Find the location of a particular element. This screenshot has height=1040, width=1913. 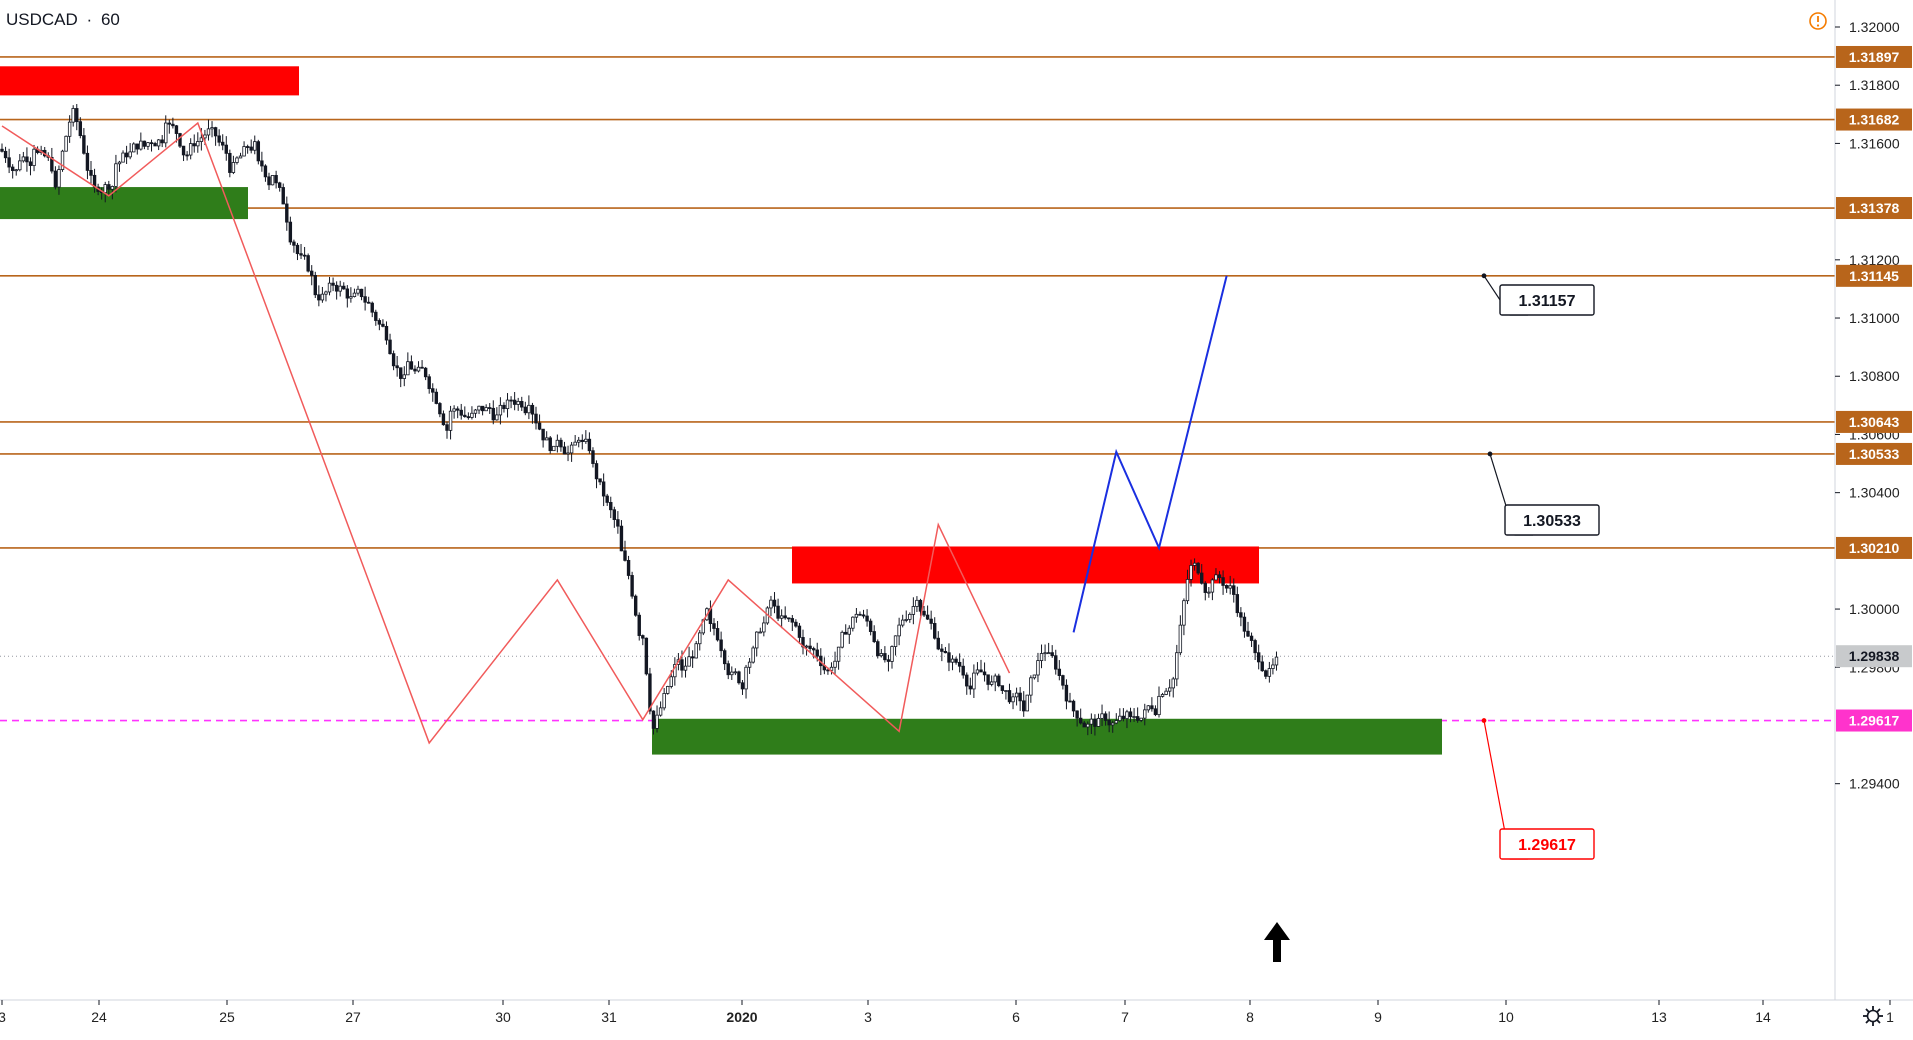

settings-gear-icon is located at coordinates (1873, 1016).